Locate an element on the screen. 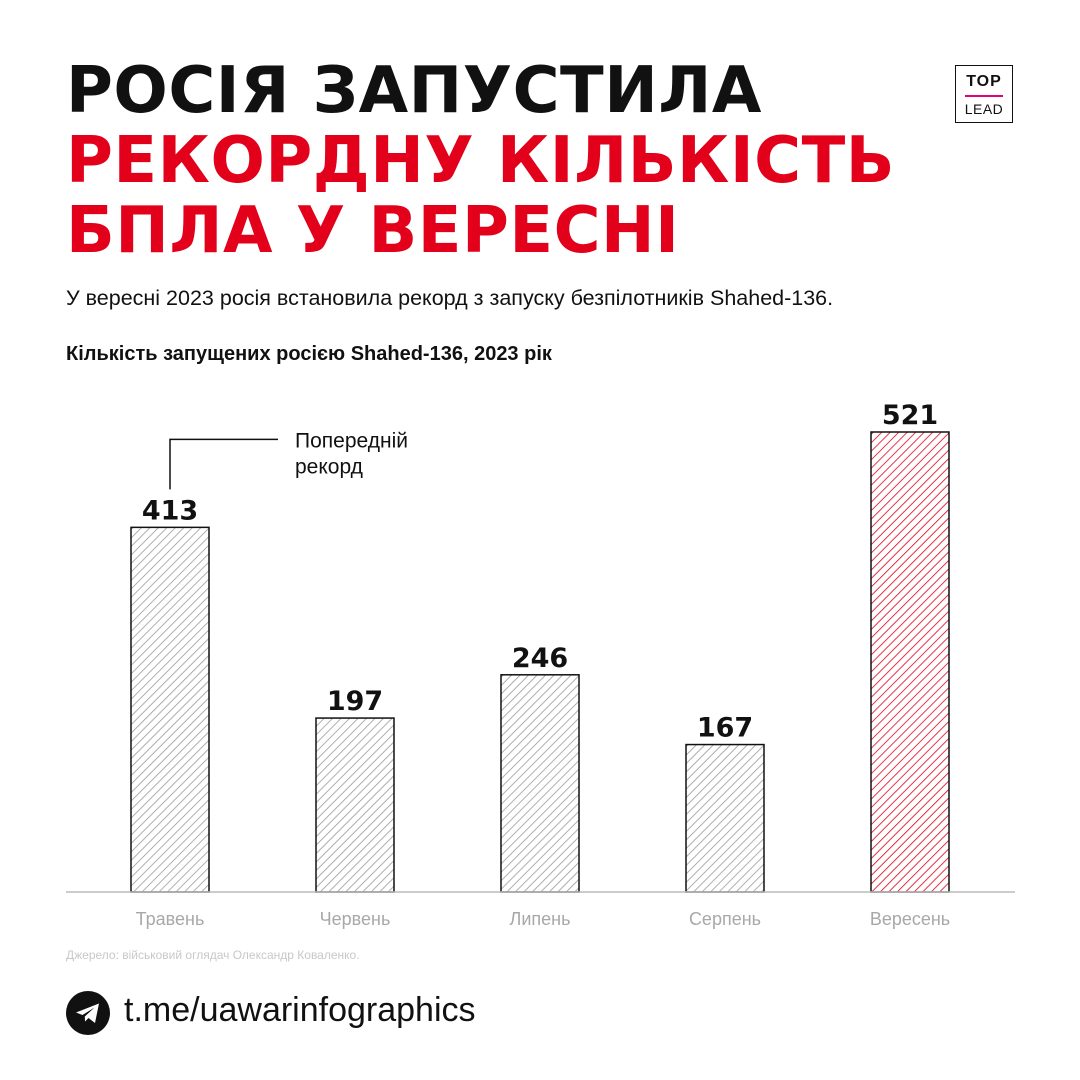  category-label-5: Вересень is located at coordinates (910, 919).